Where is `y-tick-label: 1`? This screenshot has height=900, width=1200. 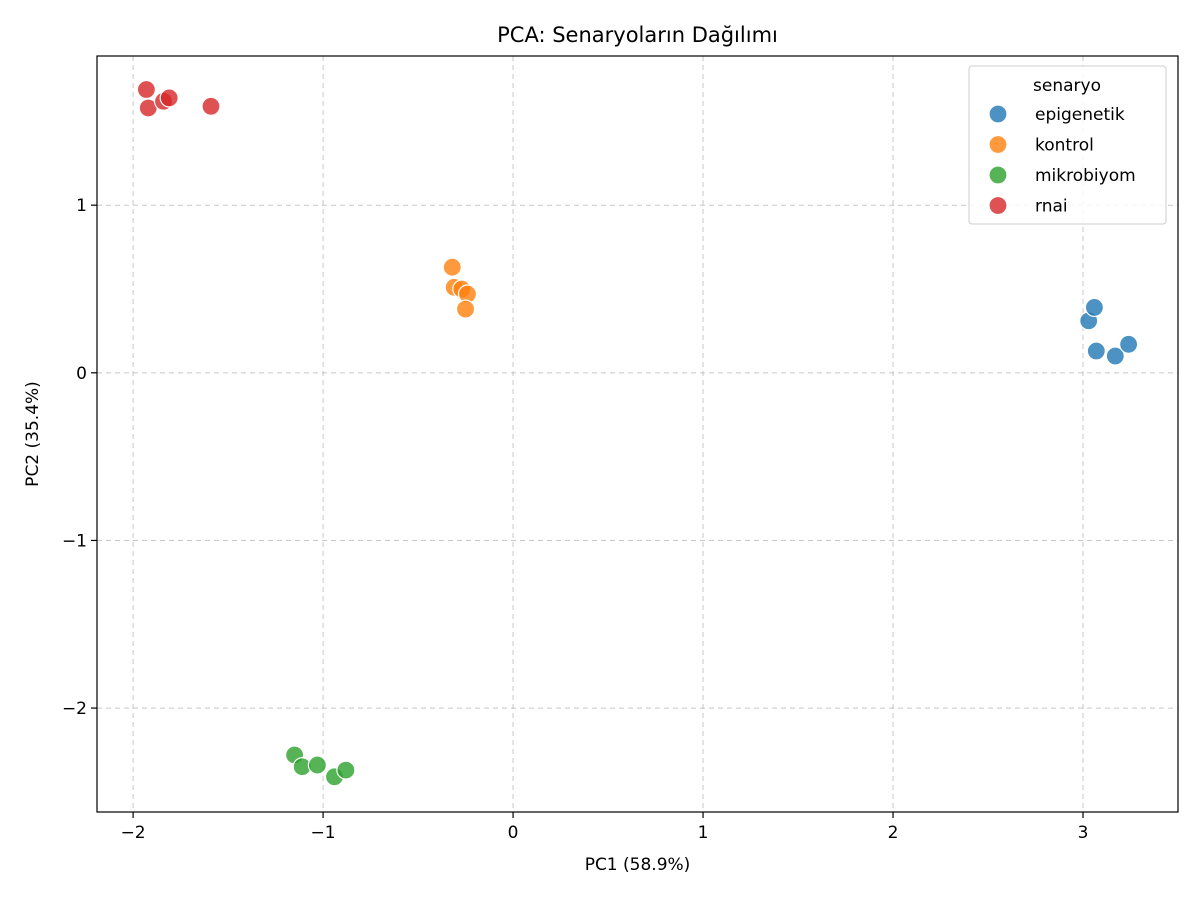 y-tick-label: 1 is located at coordinates (81, 206).